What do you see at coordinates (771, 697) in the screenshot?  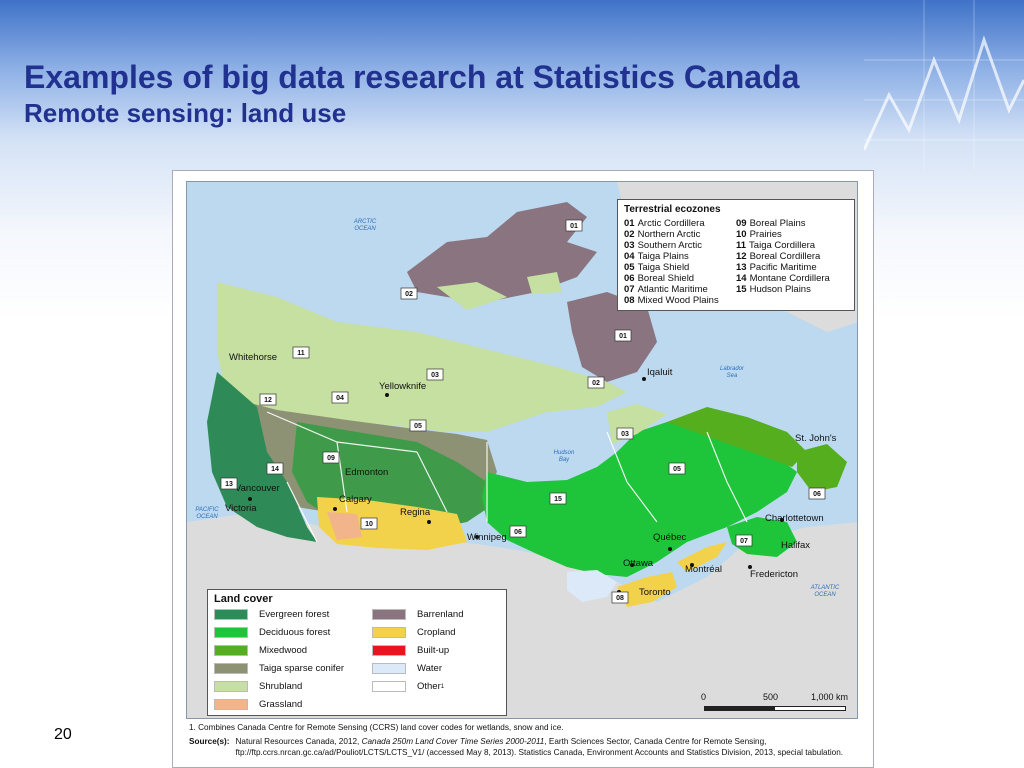 I see `scale-label-500: 500` at bounding box center [771, 697].